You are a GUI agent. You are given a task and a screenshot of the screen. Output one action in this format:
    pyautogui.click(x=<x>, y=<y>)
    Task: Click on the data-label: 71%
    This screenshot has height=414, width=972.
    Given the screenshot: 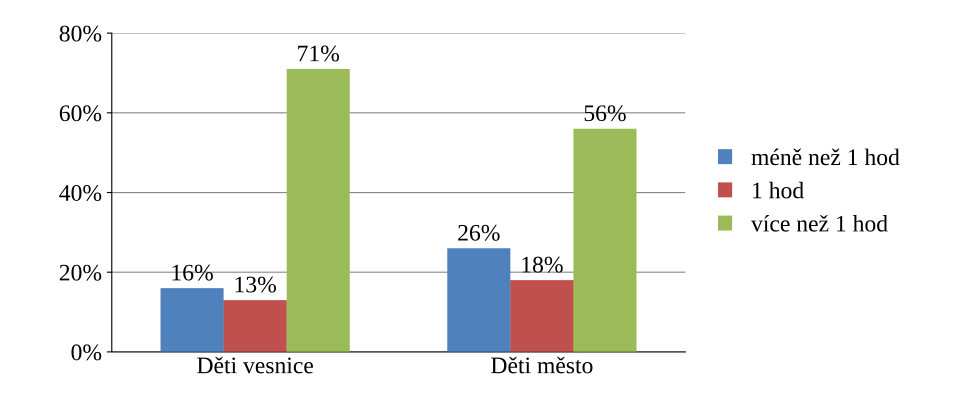 What is the action you would take?
    pyautogui.click(x=319, y=53)
    